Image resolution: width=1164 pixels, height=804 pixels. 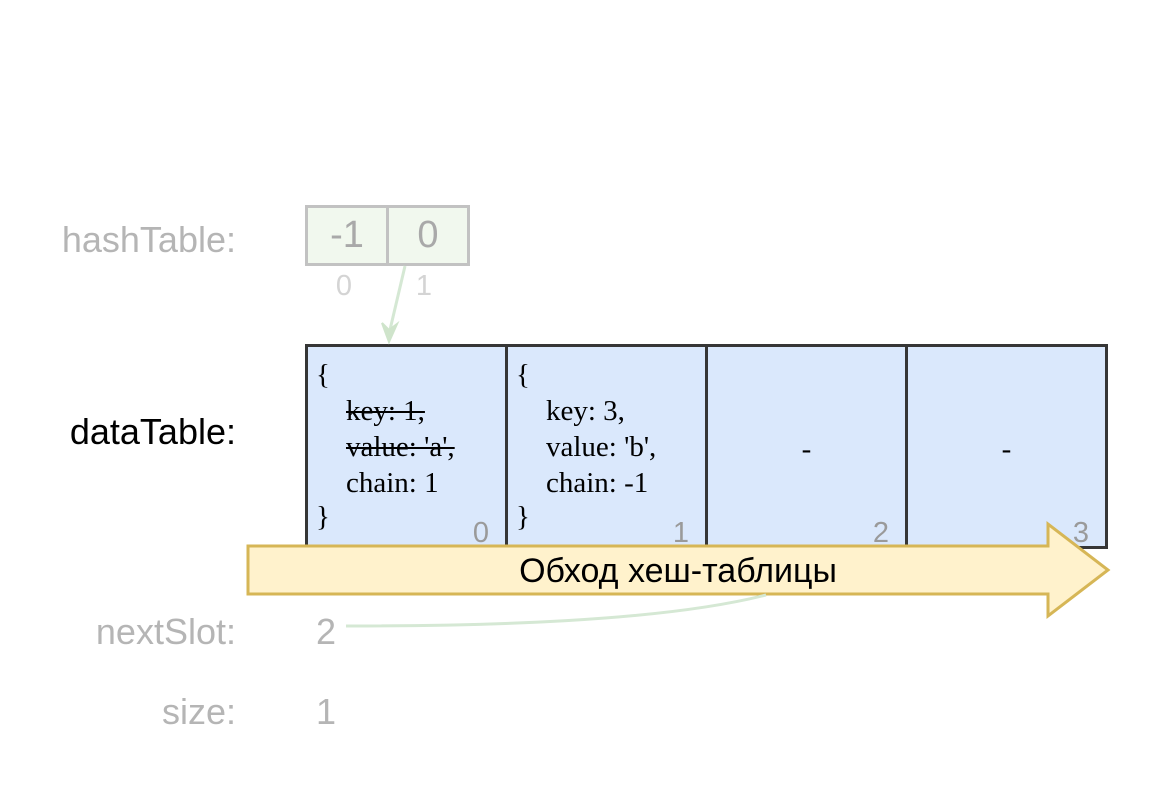 I want to click on data-index-1: 1, so click(x=680, y=533).